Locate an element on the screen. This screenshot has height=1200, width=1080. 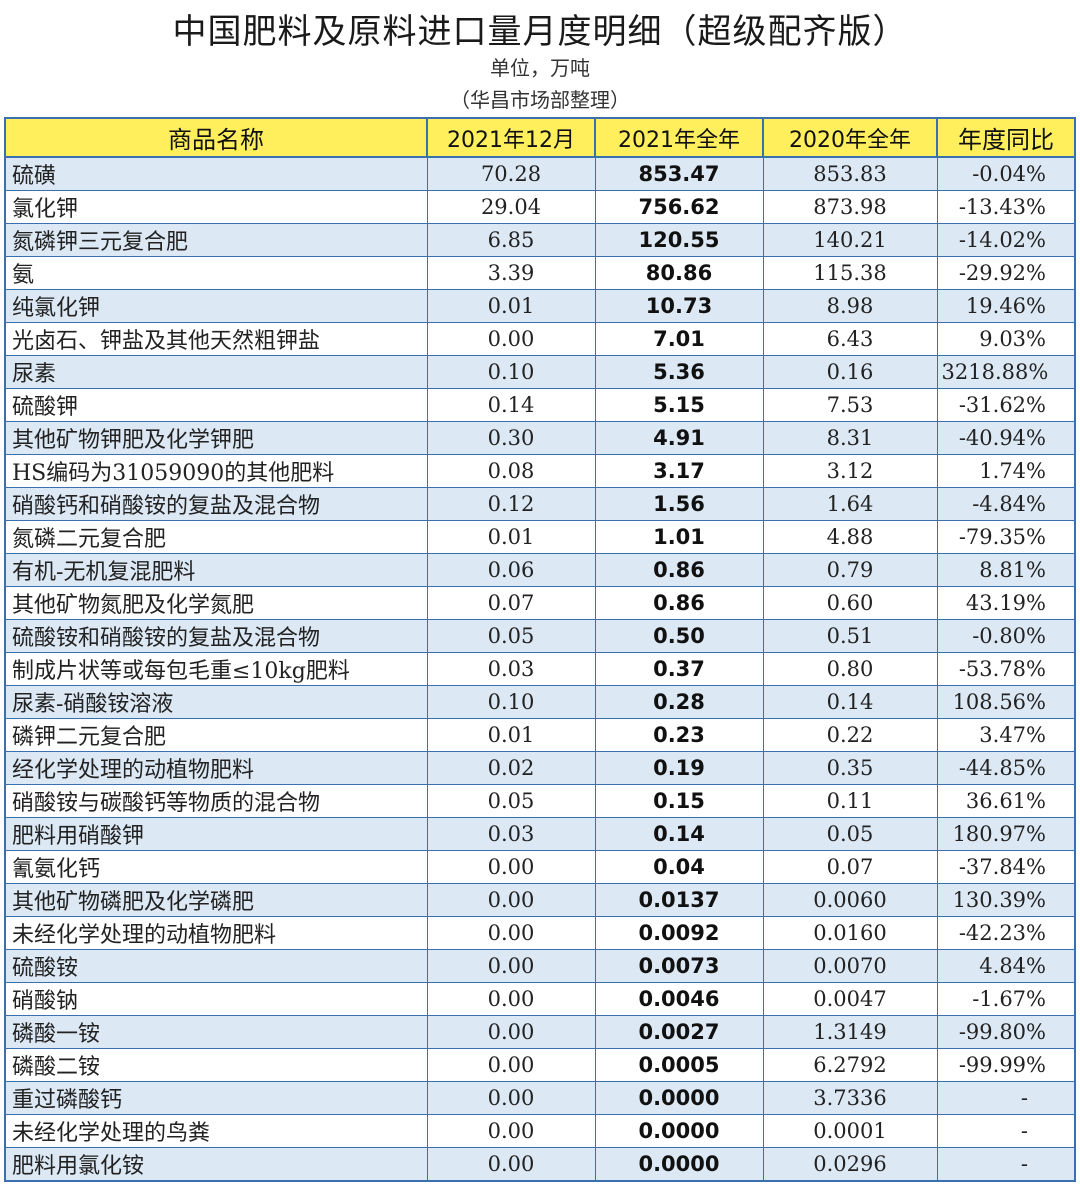
dec-2021-cell: 0.05 is located at coordinates (511, 636).